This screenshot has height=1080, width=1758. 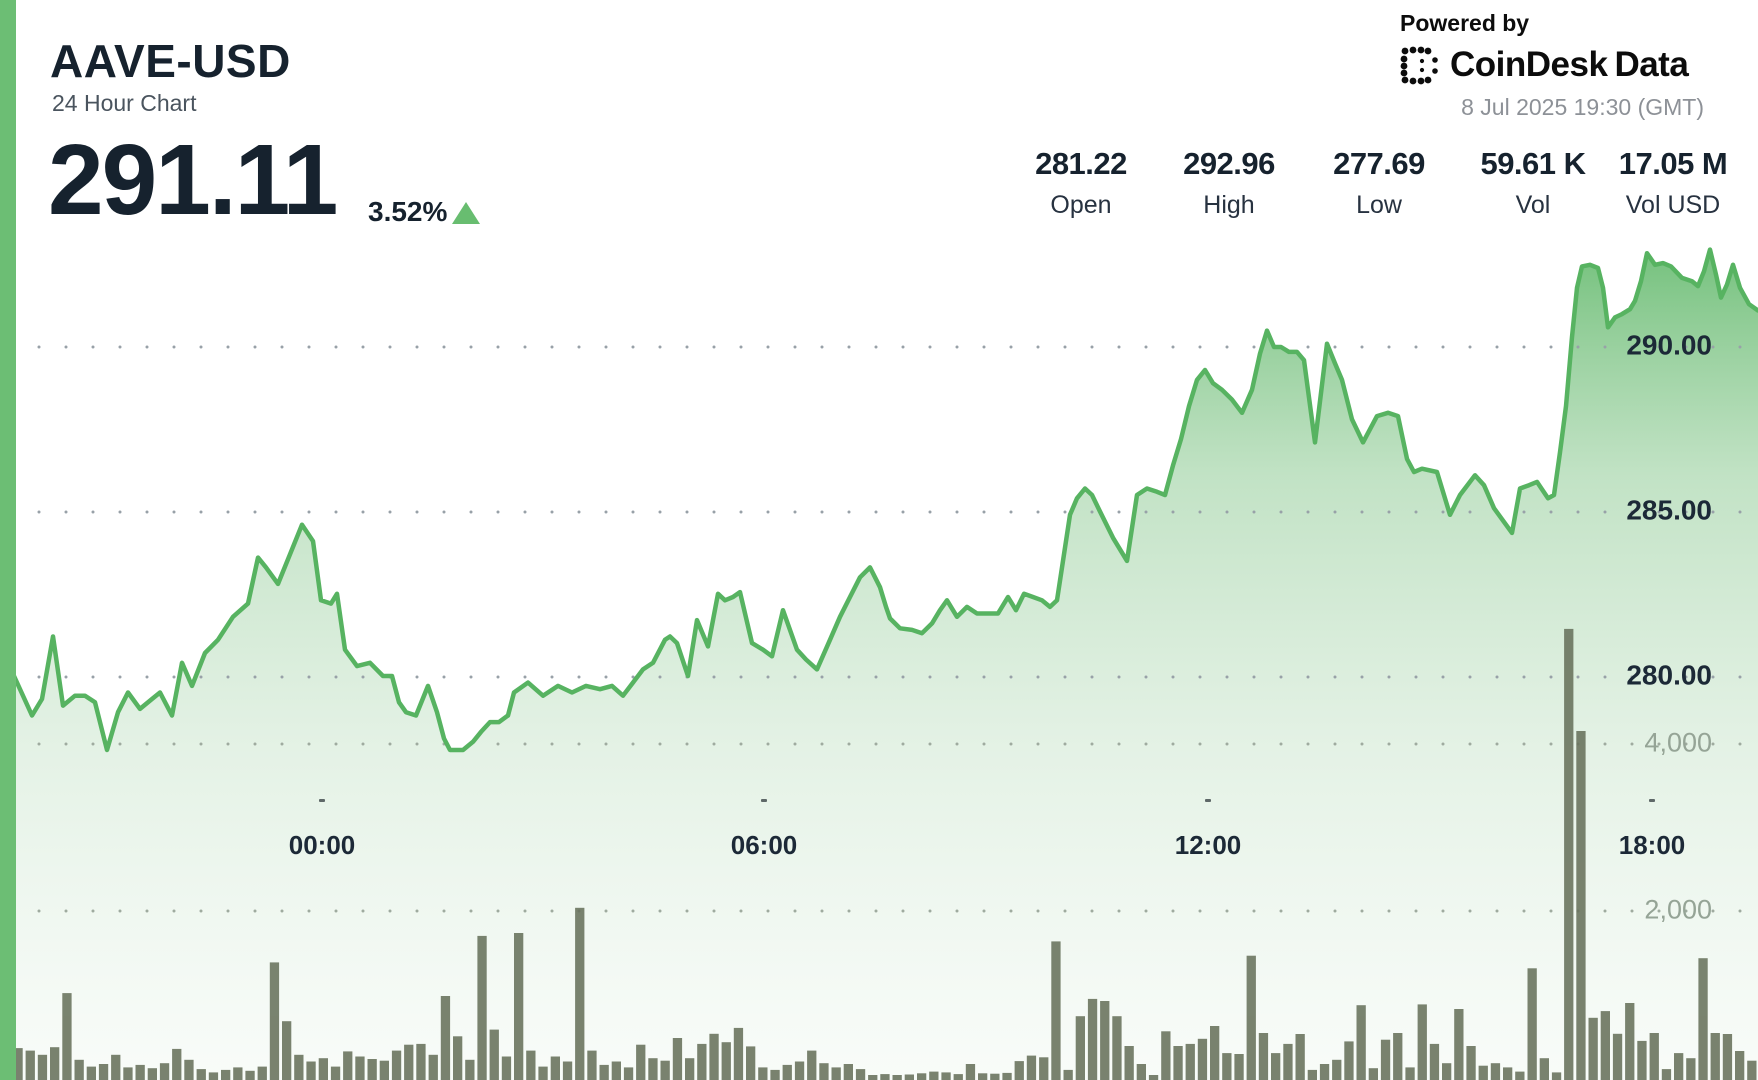 What do you see at coordinates (1229, 183) in the screenshot?
I see `stat-high: 292.96 High` at bounding box center [1229, 183].